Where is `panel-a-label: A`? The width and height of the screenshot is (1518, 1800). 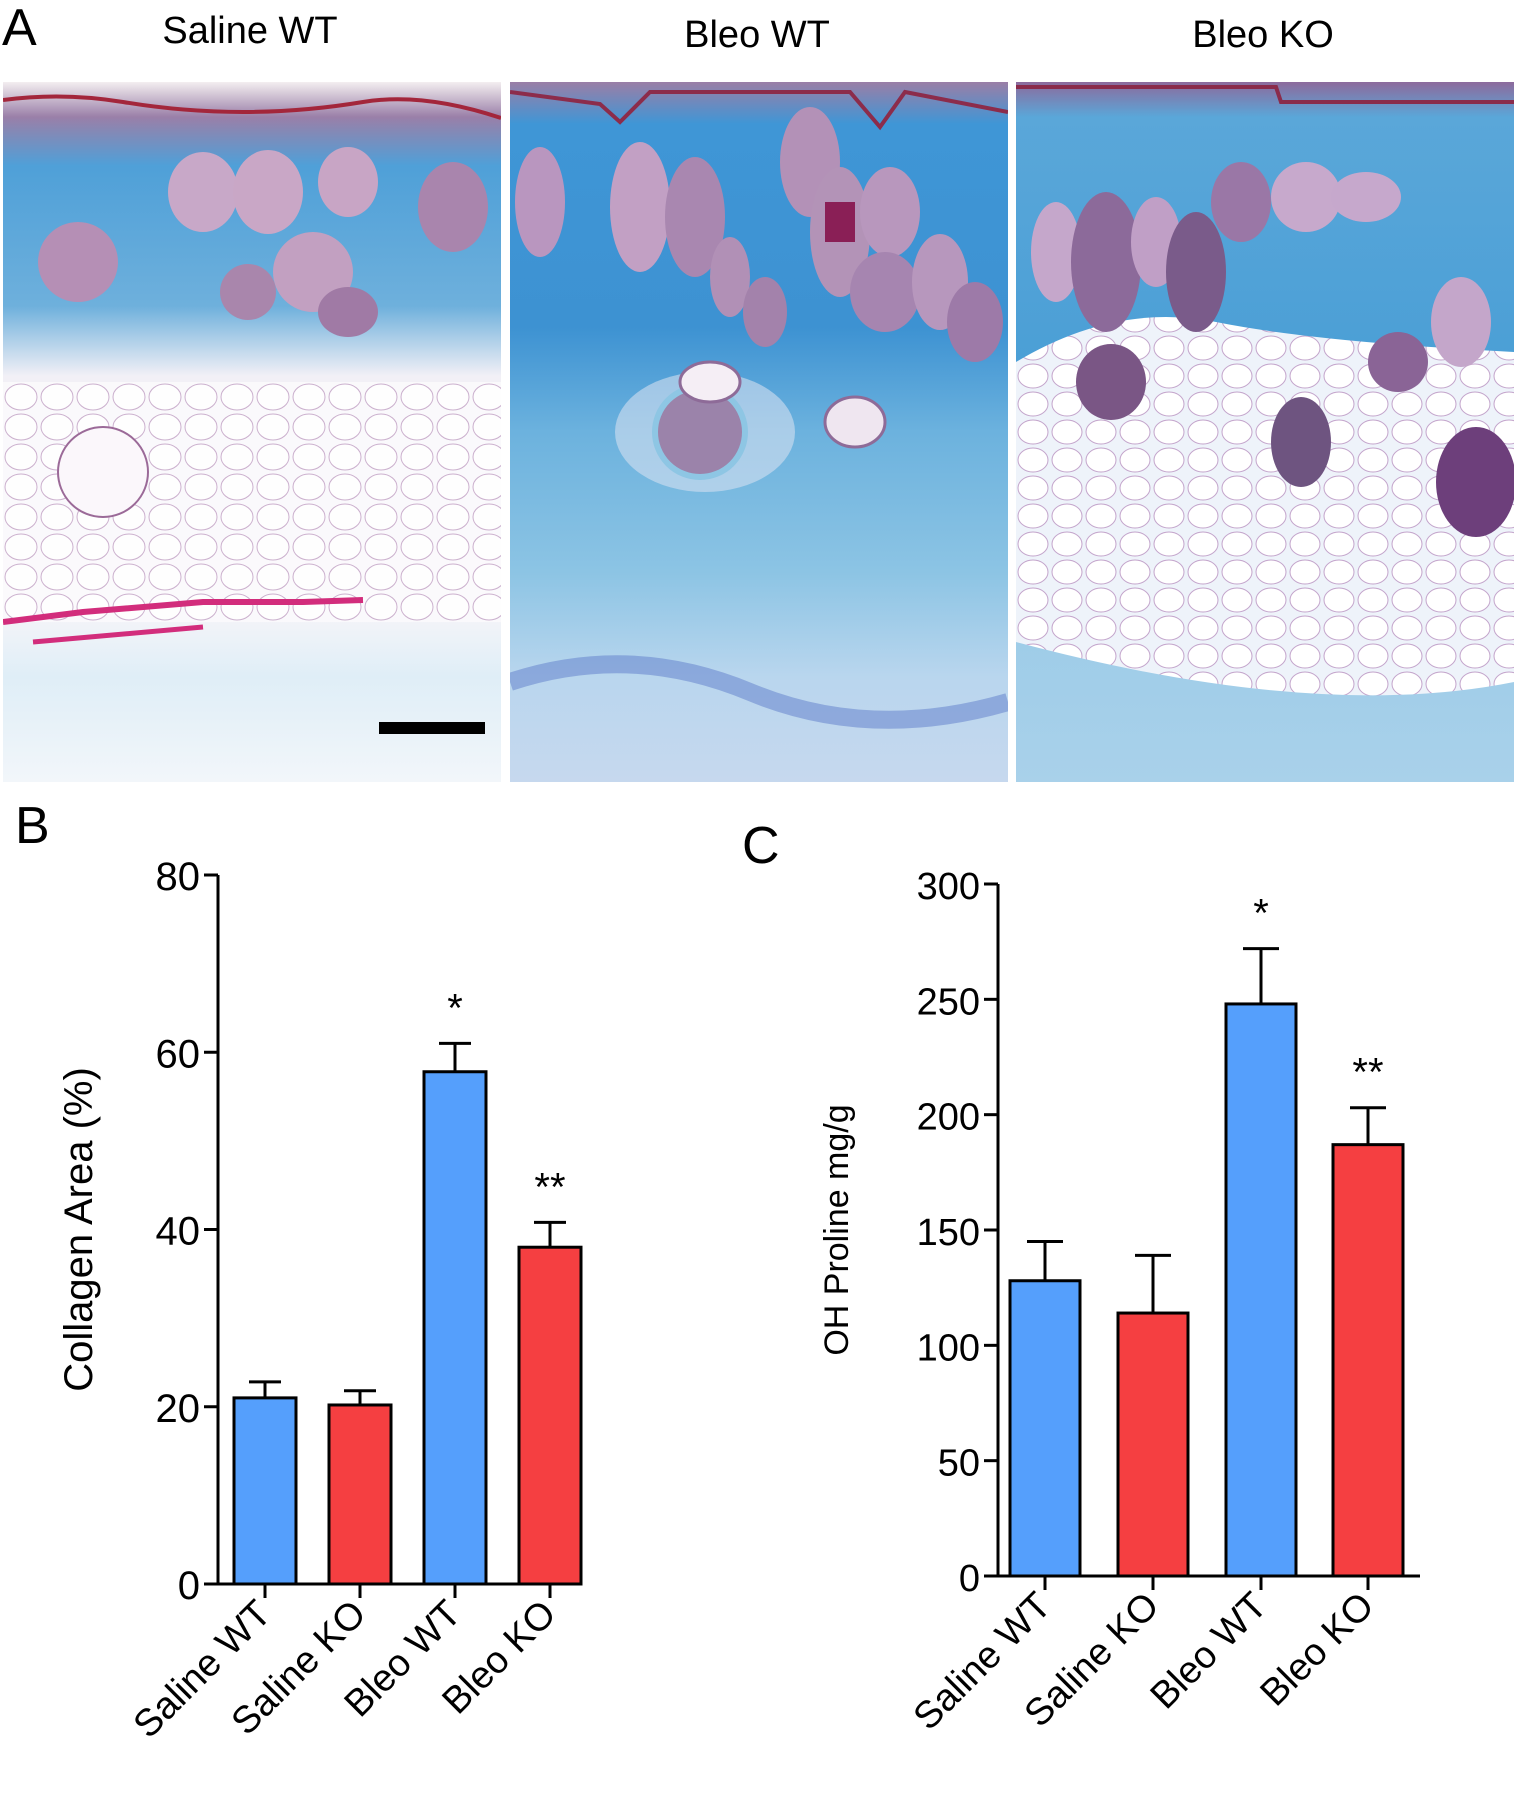 panel-a-label: A is located at coordinates (19, 28).